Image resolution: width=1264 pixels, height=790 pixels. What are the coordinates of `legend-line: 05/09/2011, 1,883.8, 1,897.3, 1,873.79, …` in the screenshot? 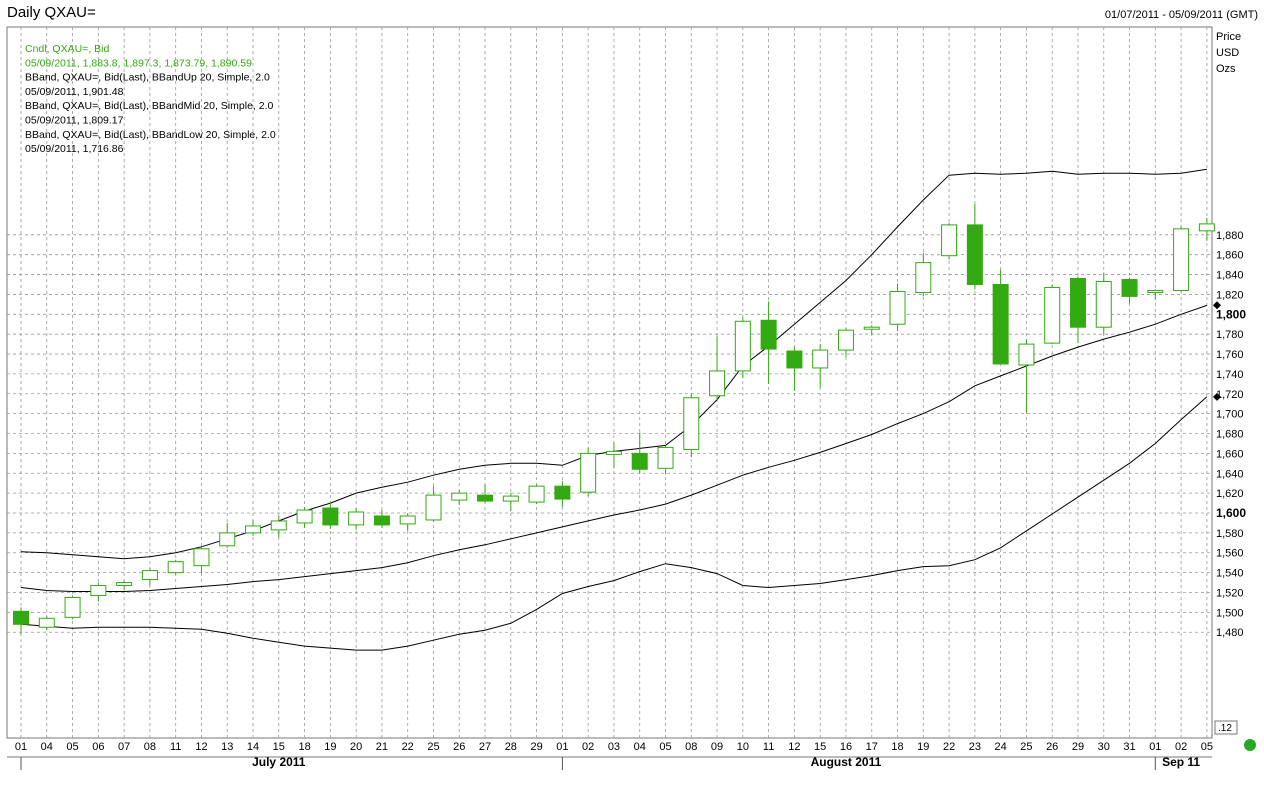 It's located at (138, 63).